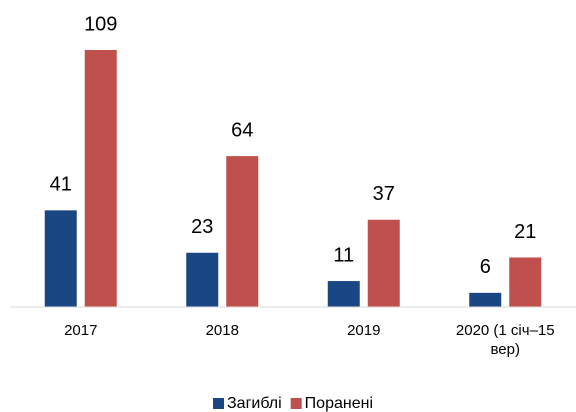 The height and width of the screenshot is (412, 576). What do you see at coordinates (505, 340) in the screenshot?
I see `x-tick-label: 2020 (1 січ–15 вер)` at bounding box center [505, 340].